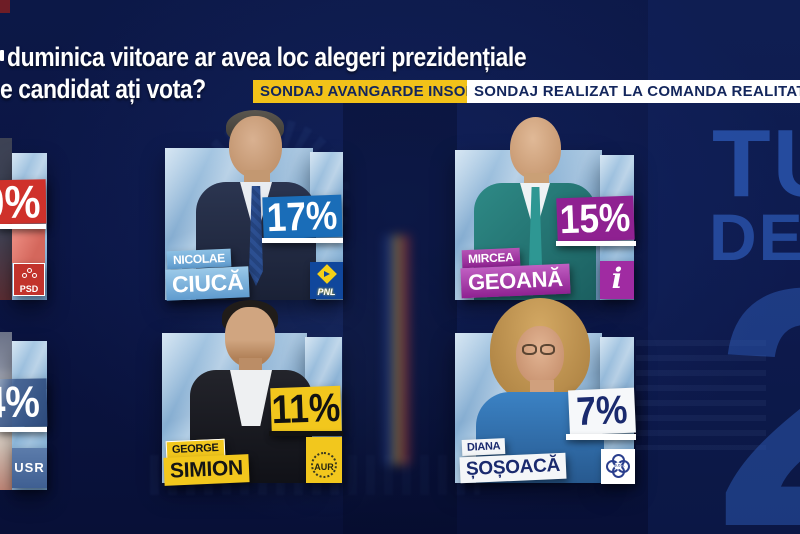 Image resolution: width=800 pixels, height=534 pixels. Describe the element at coordinates (701, 395) in the screenshot. I see `background-louvers` at that location.